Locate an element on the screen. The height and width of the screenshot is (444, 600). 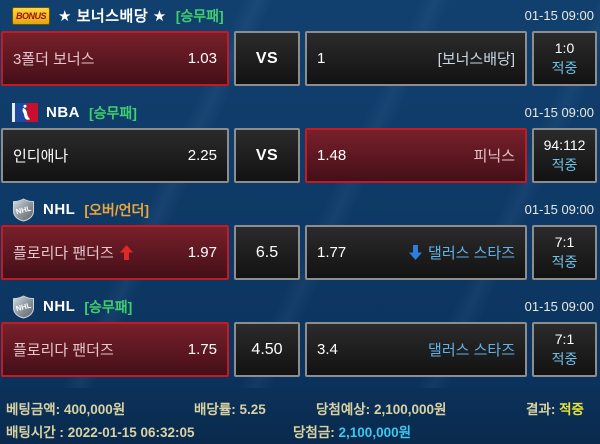
home-pick-box: 3폴더 보너스 1.03 is located at coordinates (115, 58).